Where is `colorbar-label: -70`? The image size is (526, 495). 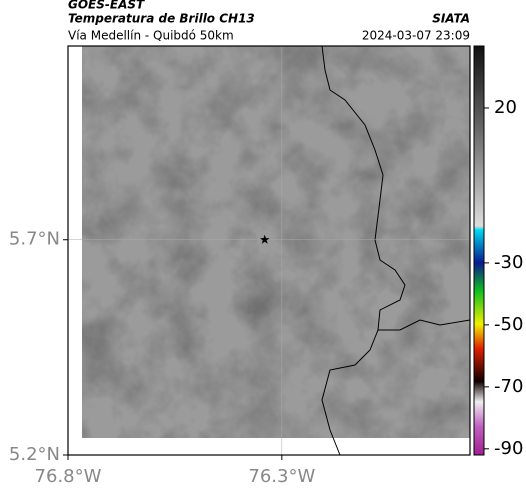
colorbar-label: -70 is located at coordinates (508, 386).